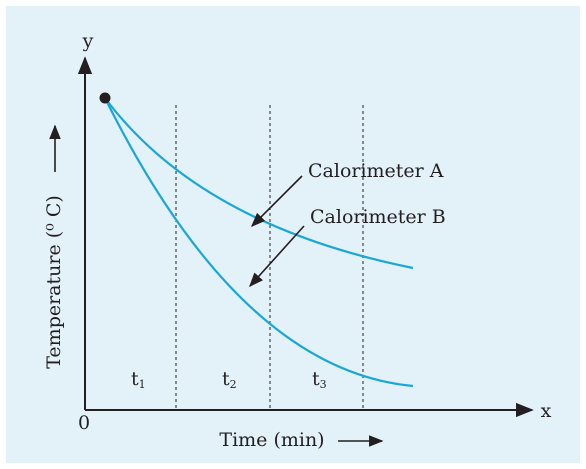 The image size is (586, 469). Describe the element at coordinates (233, 384) in the screenshot. I see `interval-sub: 2` at that location.